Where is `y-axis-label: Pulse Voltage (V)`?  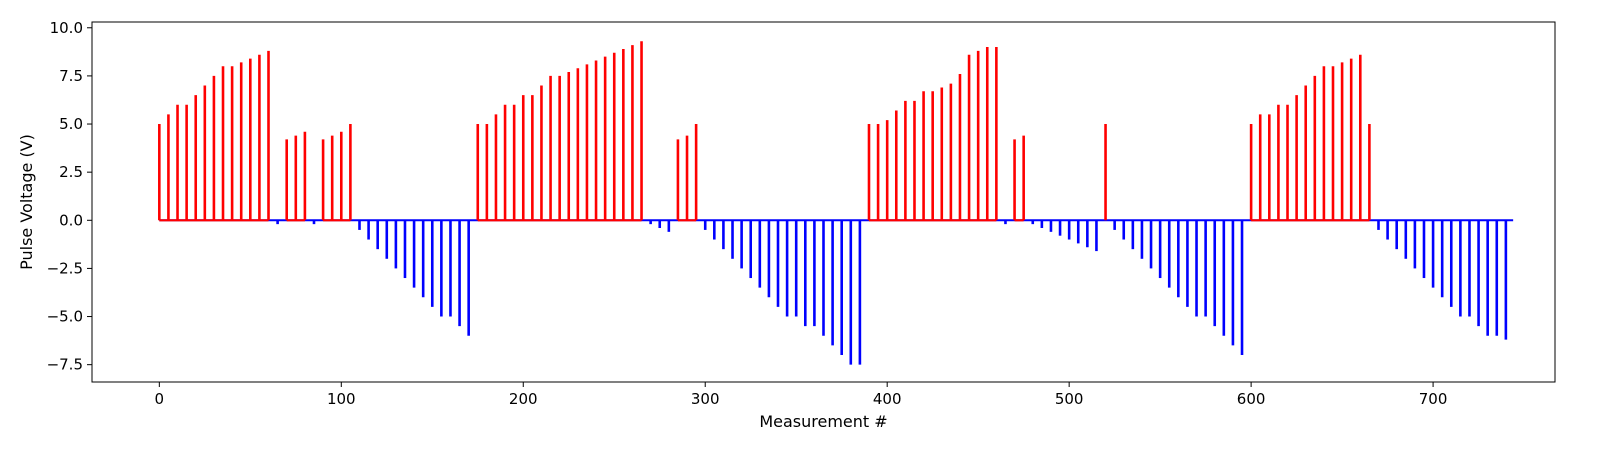
y-axis-label: Pulse Voltage (V) is located at coordinates (26, 202).